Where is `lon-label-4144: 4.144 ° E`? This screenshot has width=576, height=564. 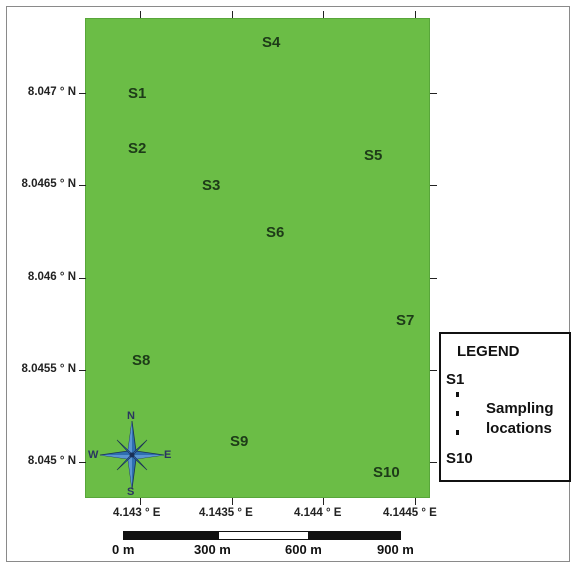
lon-label-4144: 4.144 ° E is located at coordinates (318, 513).